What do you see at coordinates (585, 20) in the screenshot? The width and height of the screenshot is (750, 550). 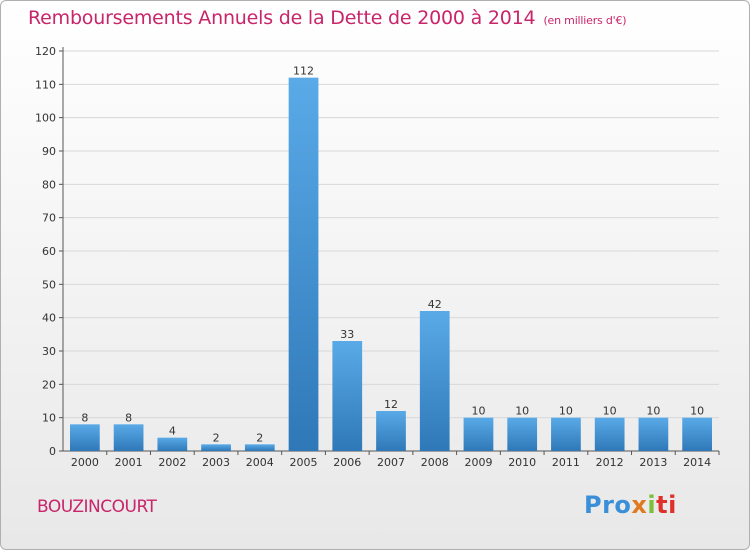 I see `chart-subtitle: (en milliers d'€)` at bounding box center [585, 20].